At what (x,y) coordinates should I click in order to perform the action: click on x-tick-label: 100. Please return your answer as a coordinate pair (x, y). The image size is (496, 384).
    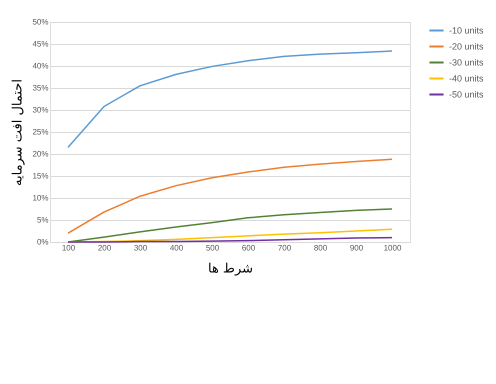
    Looking at the image, I should click on (69, 248).